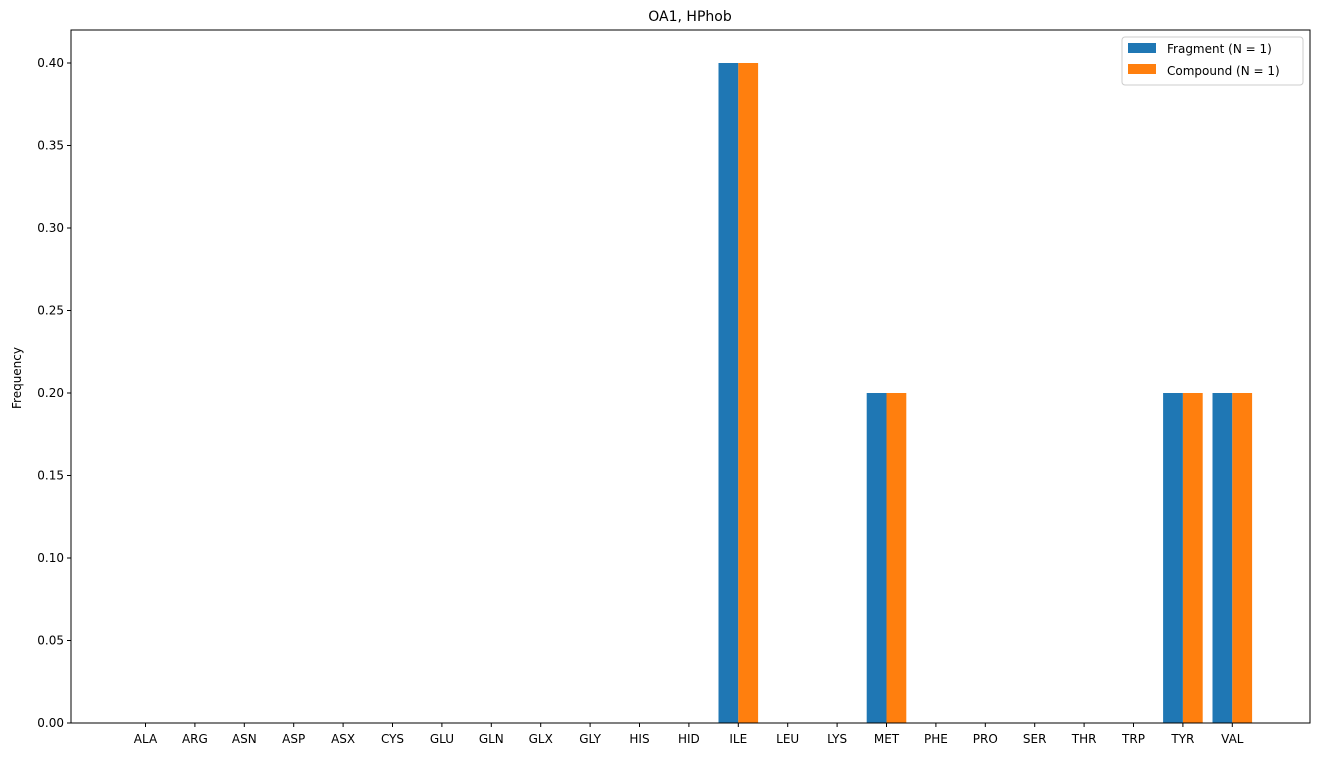 Image resolution: width=1320 pixels, height=757 pixels. What do you see at coordinates (343, 739) in the screenshot?
I see `x-tick-label: ASX` at bounding box center [343, 739].